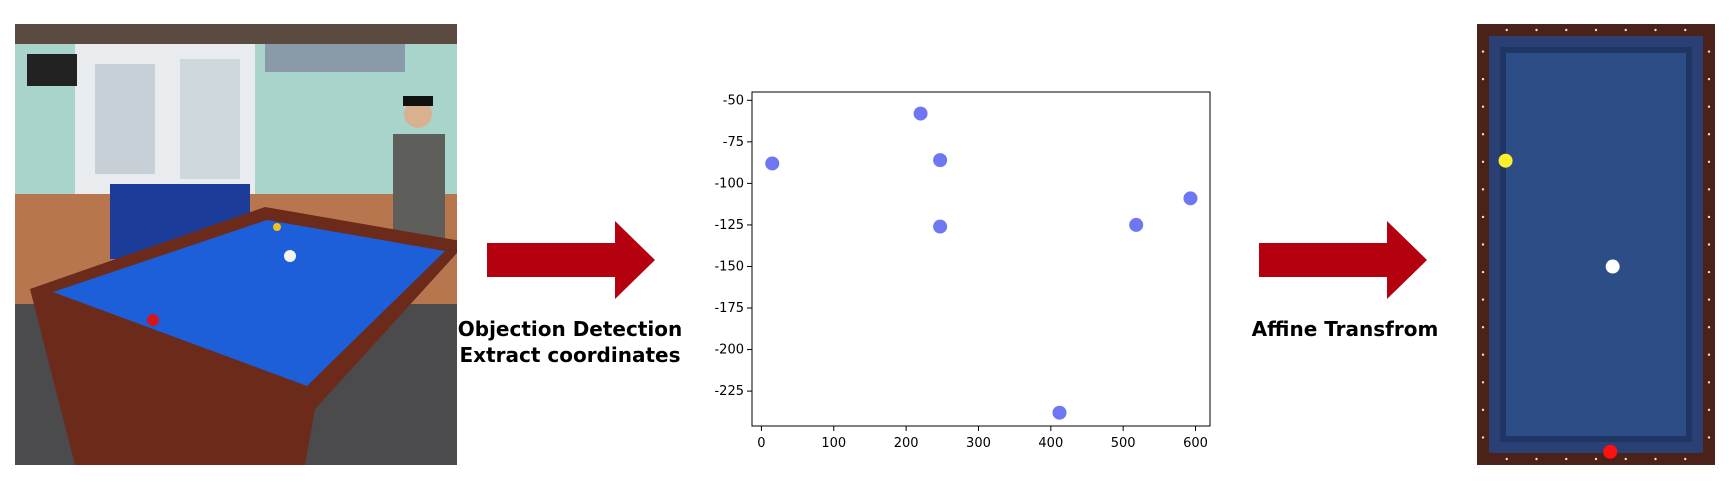 Image resolution: width=1729 pixels, height=489 pixels. Describe the element at coordinates (729, 225) in the screenshot. I see `y-tick-label: -125` at that location.